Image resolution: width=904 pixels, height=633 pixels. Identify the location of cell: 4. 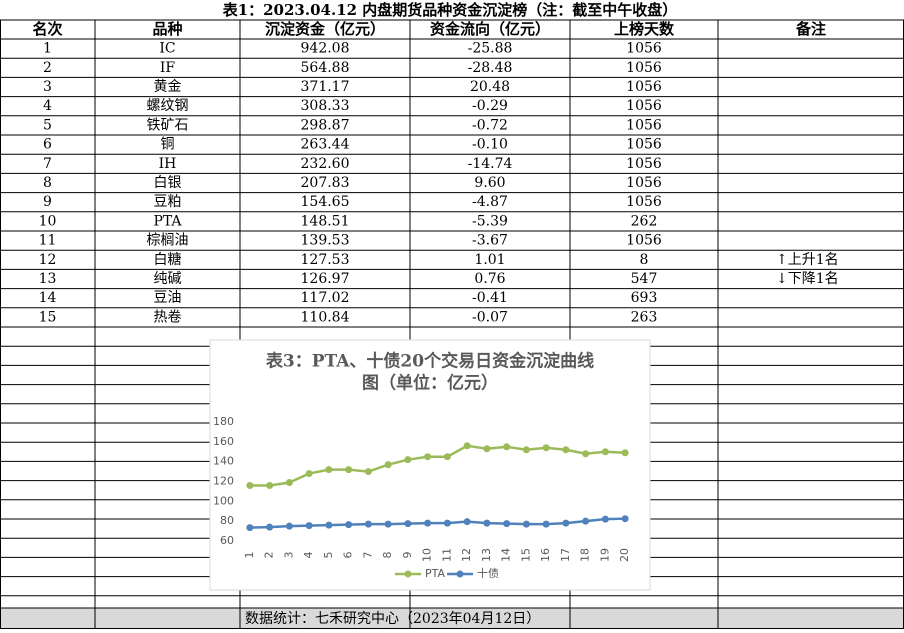
(47, 106).